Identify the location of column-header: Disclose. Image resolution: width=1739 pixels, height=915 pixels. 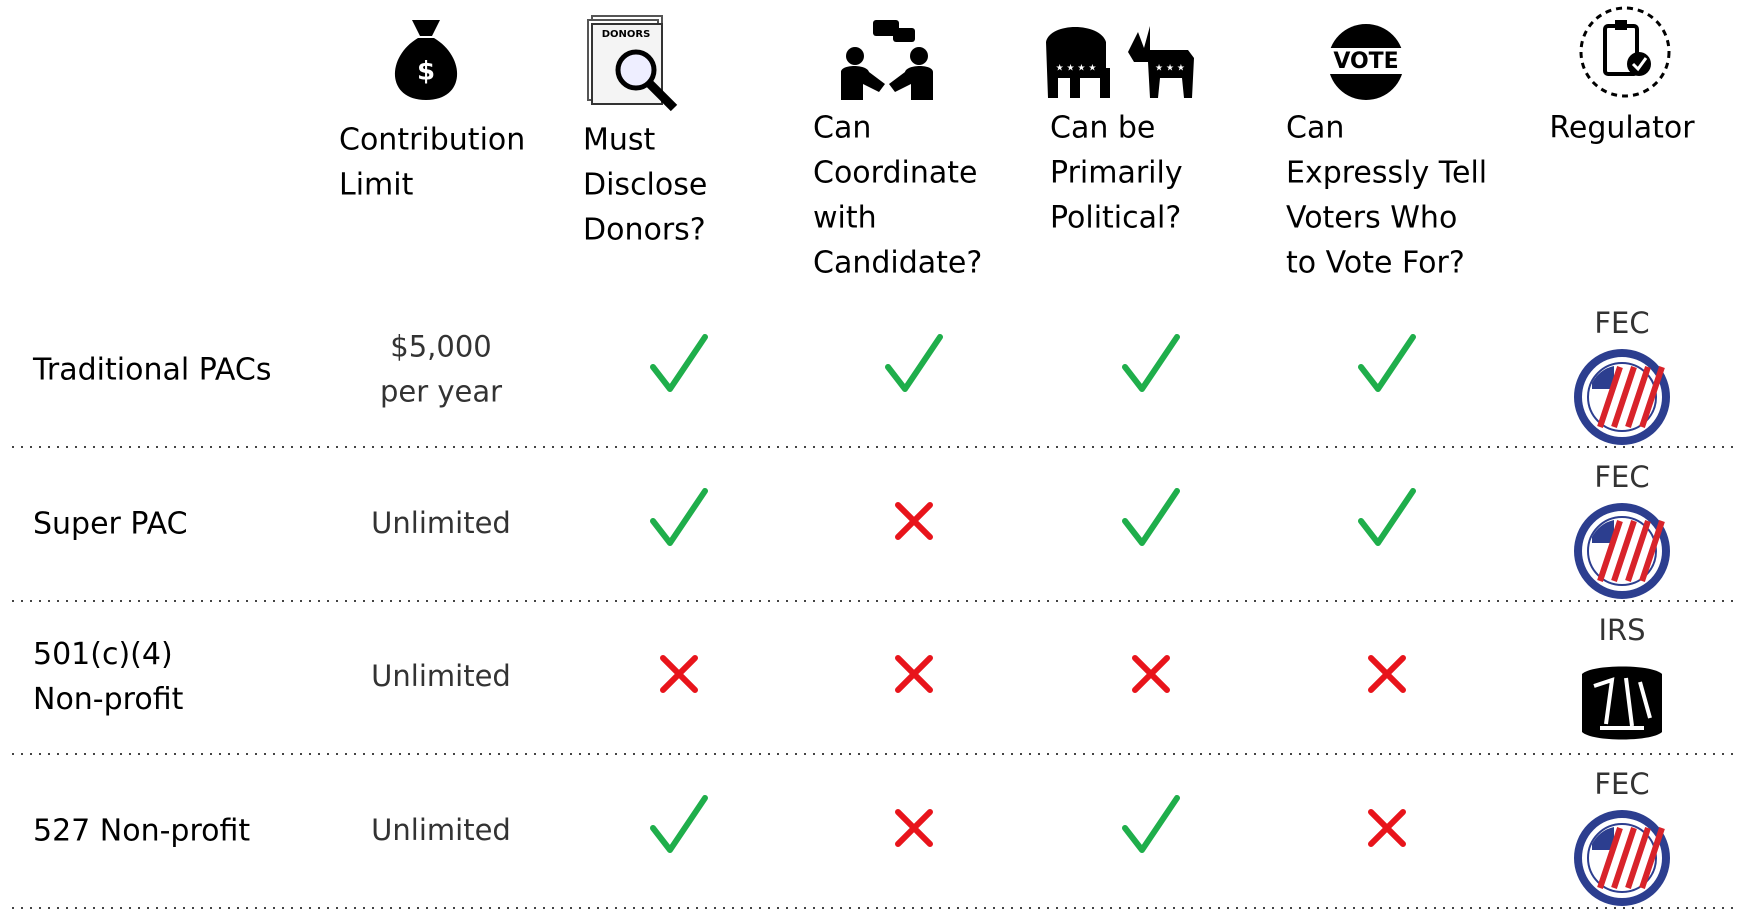
(645, 185).